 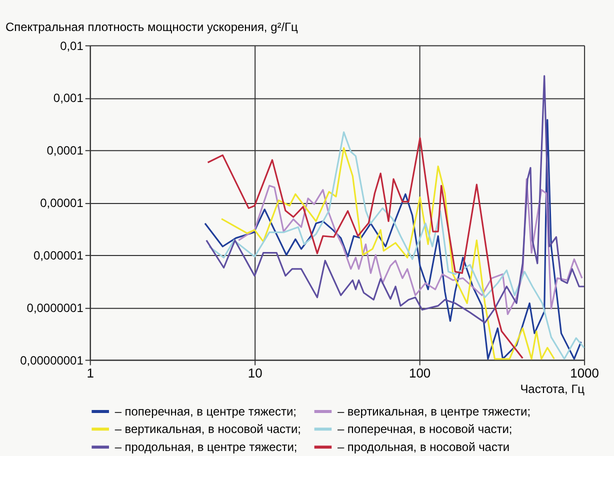 What do you see at coordinates (55, 307) in the screenshot?
I see `y-tick-label: 0,0000001` at bounding box center [55, 307].